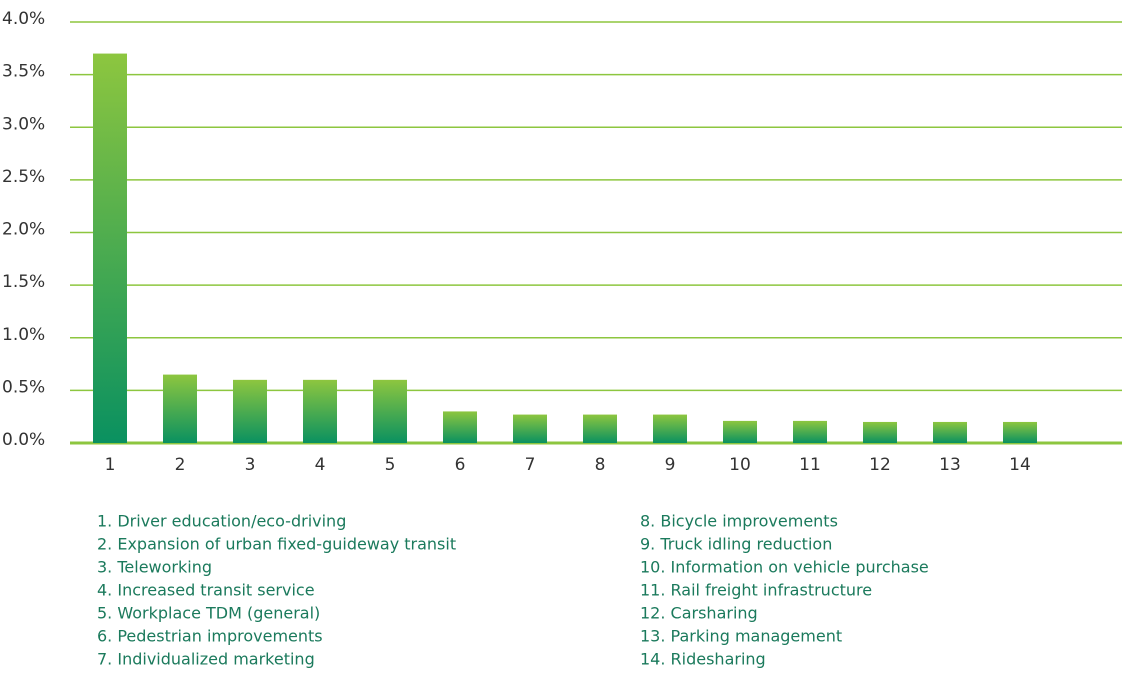 The image size is (1122, 700). Describe the element at coordinates (740, 465) in the screenshot. I see `x-tick-label: 10` at that location.